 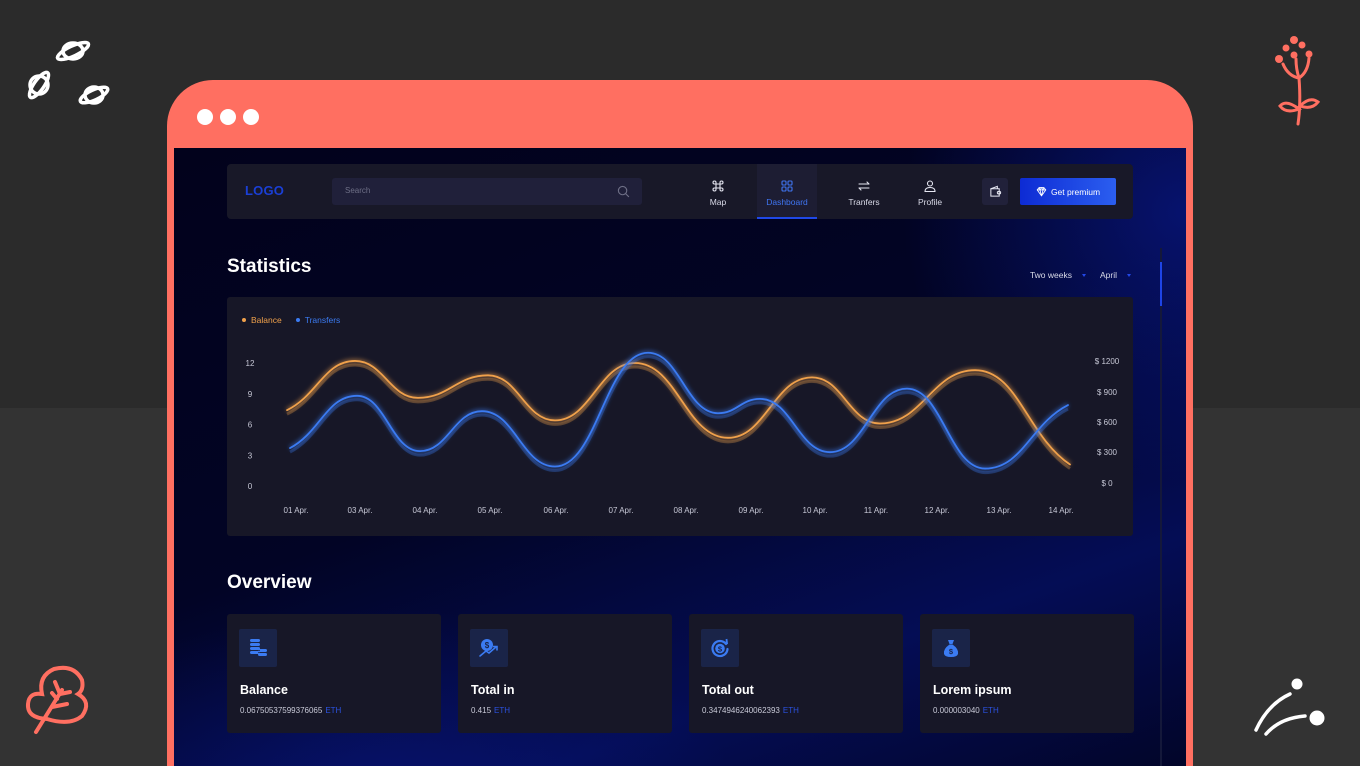 I want to click on nav-label-dashboard: Dashboard, so click(x=787, y=201).